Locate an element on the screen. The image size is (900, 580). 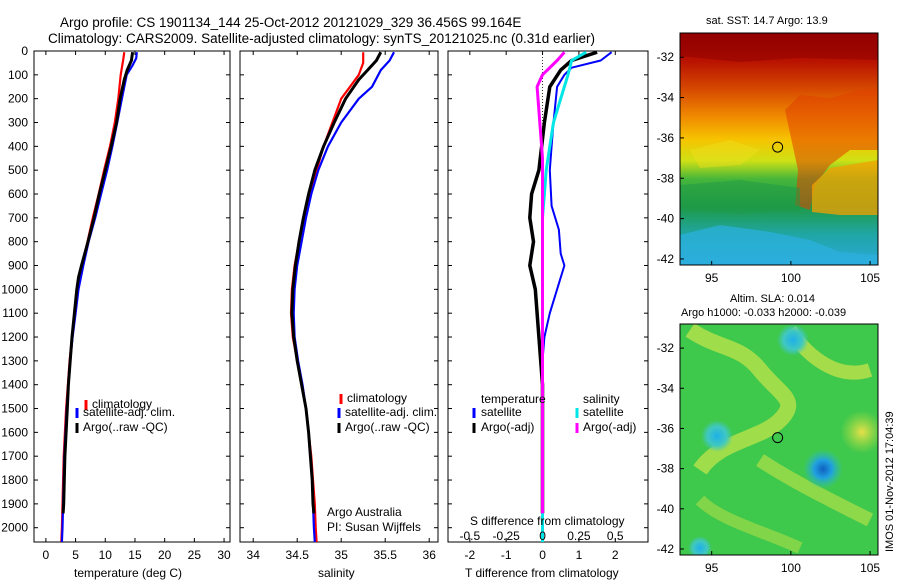
legend-label-s-argo: Argo(-adj) is located at coordinates (609, 427).